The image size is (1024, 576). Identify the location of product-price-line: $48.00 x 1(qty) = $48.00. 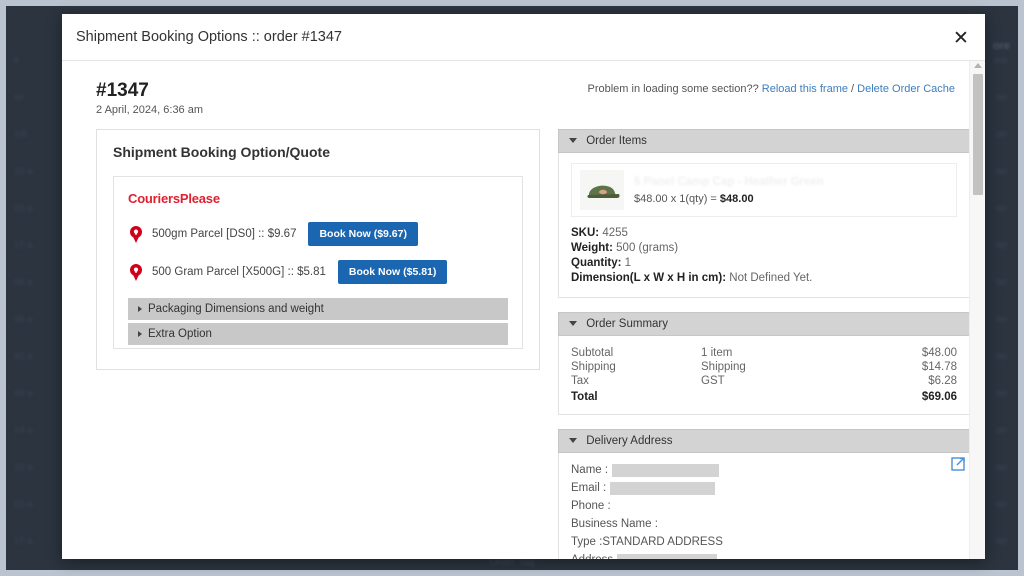
(791, 199).